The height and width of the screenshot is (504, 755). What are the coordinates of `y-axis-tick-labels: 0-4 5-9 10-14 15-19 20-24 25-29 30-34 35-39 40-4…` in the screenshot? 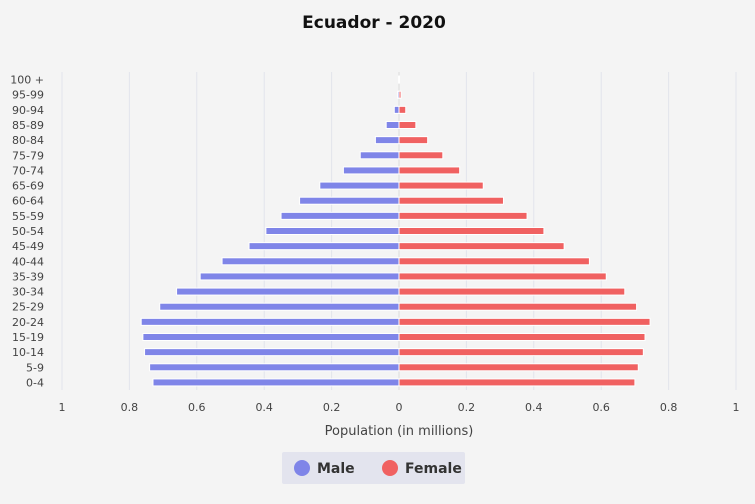 It's located at (27, 232).